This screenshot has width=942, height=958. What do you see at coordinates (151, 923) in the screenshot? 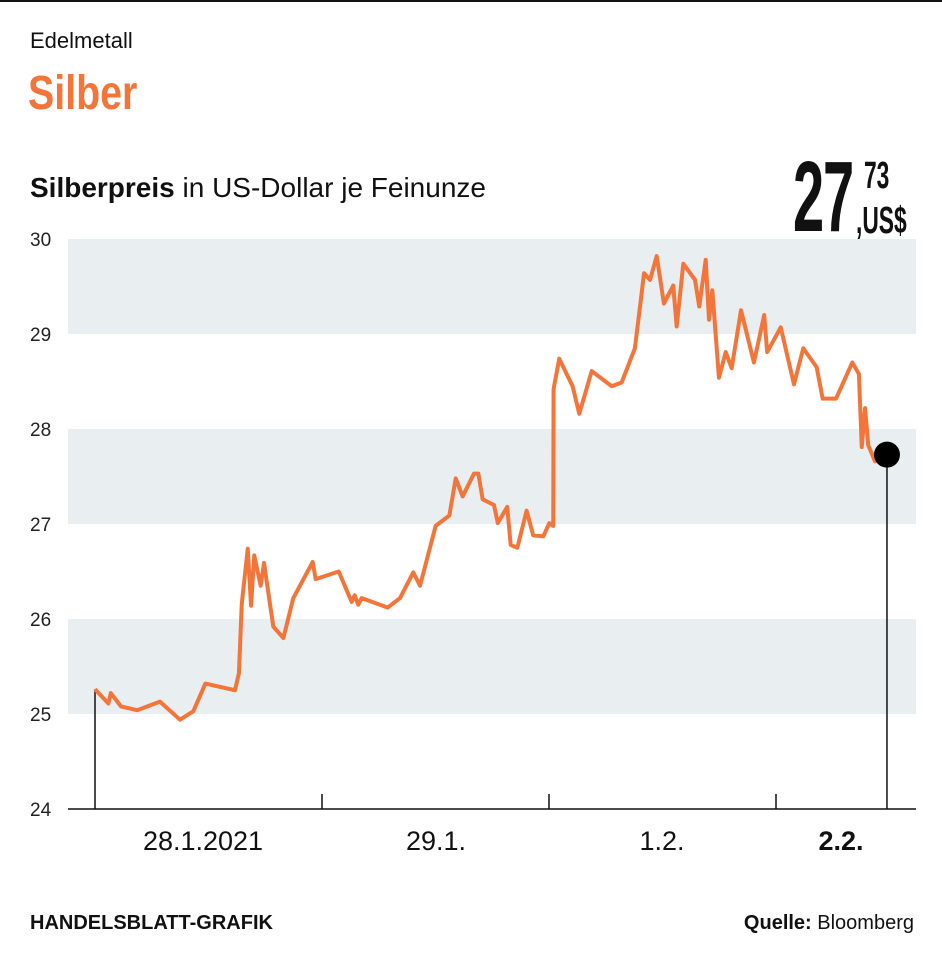
I see `credit: HANDELSBLATT-GRAFIK` at bounding box center [151, 923].